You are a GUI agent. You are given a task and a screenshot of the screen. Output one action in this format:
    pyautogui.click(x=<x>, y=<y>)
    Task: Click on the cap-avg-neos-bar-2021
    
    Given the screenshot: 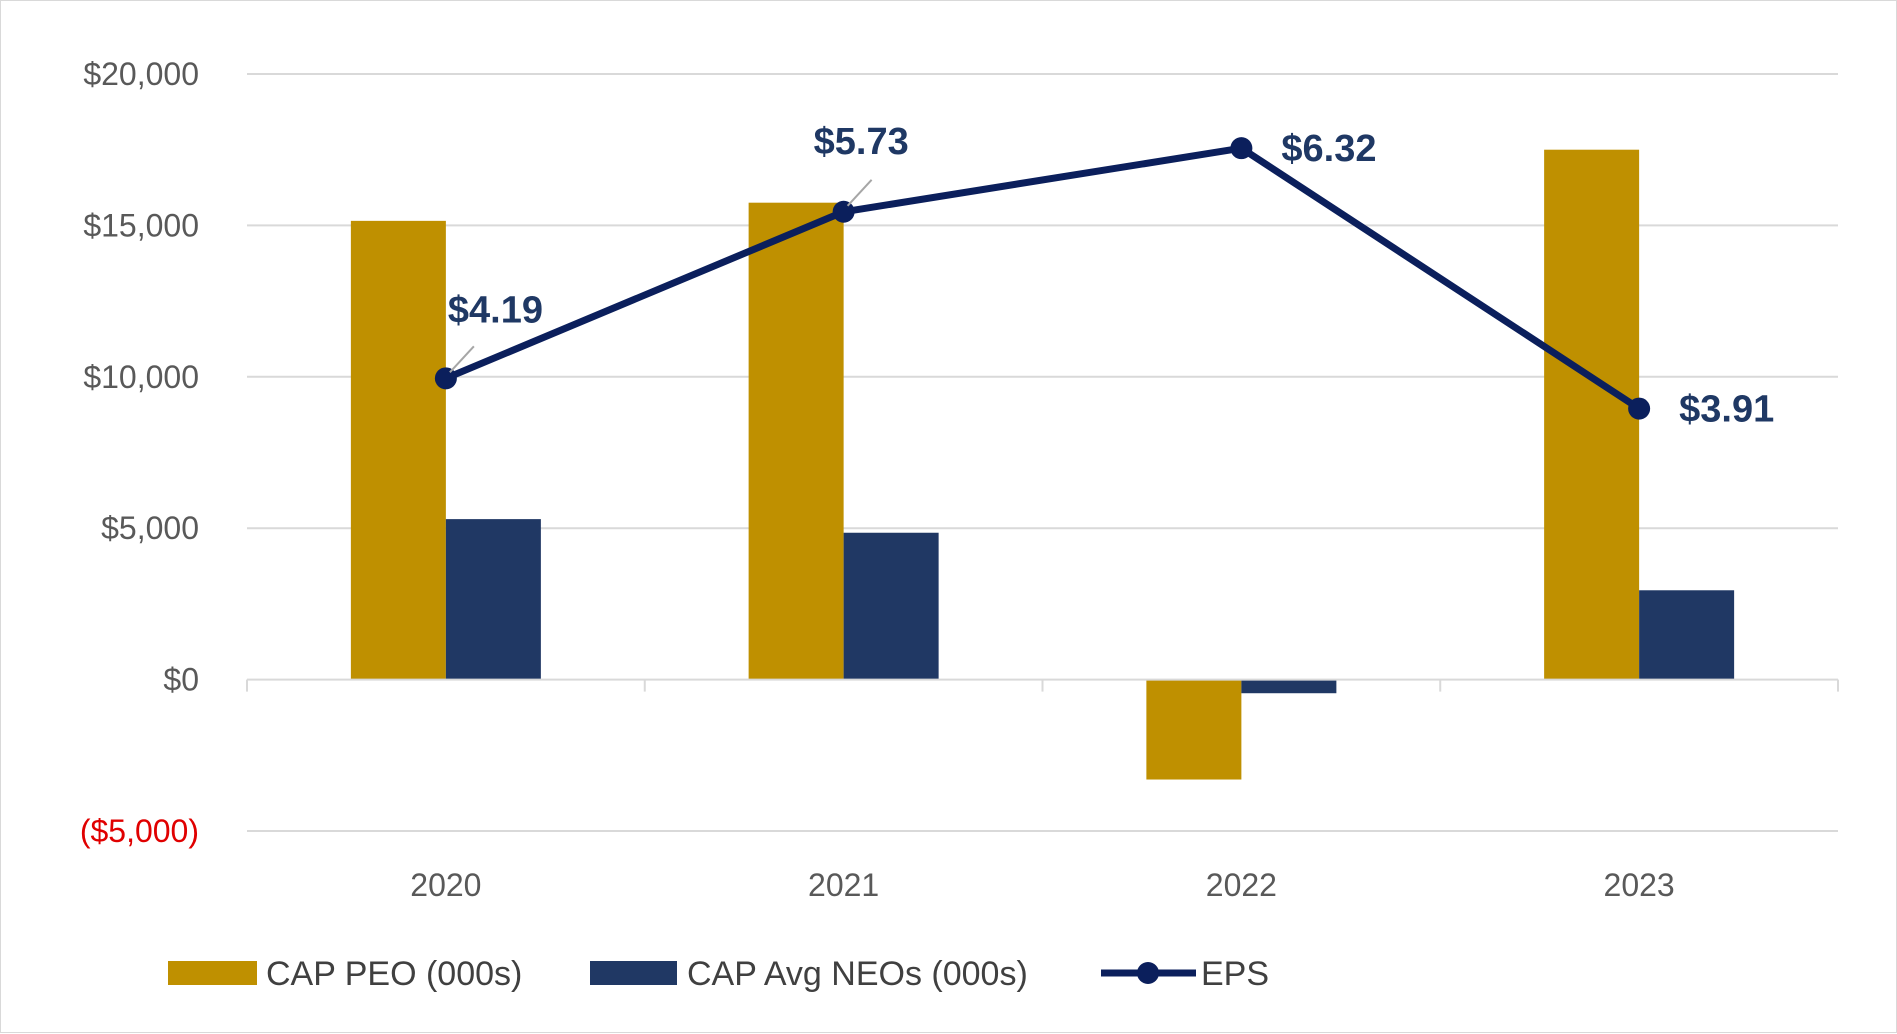 What is the action you would take?
    pyautogui.click(x=891, y=606)
    